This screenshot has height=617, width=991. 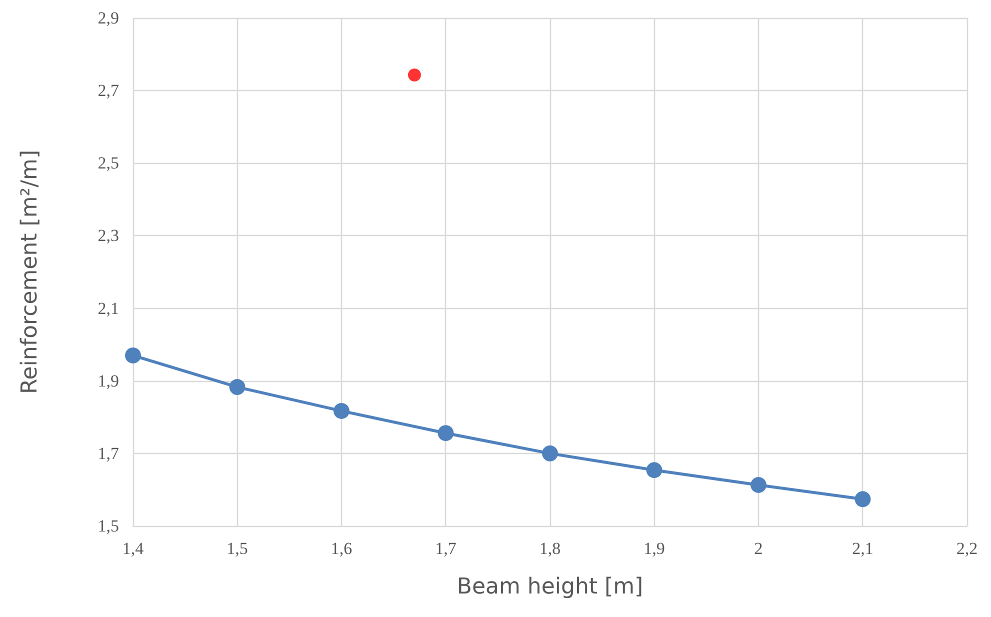 What do you see at coordinates (108, 526) in the screenshot?
I see `y-tick-label: 1,5` at bounding box center [108, 526].